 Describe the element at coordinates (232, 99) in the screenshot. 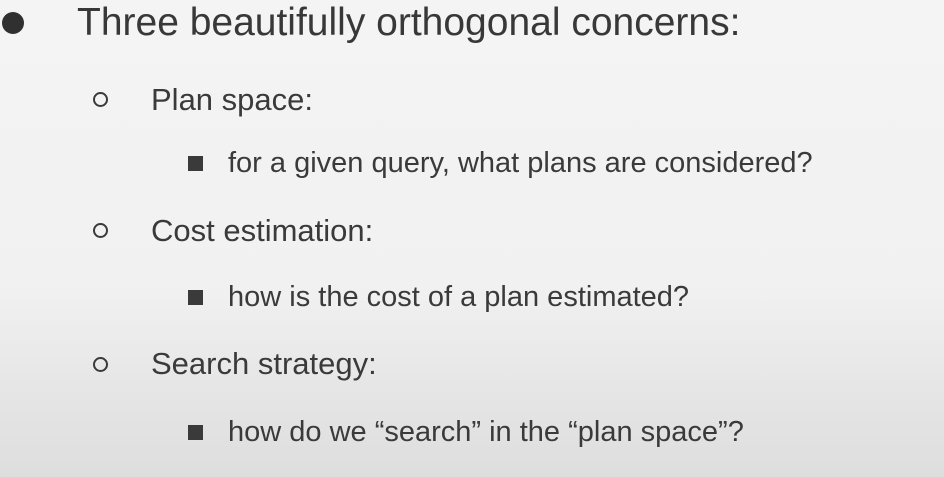

I see `item-label-plan-space: Plan space:` at that location.